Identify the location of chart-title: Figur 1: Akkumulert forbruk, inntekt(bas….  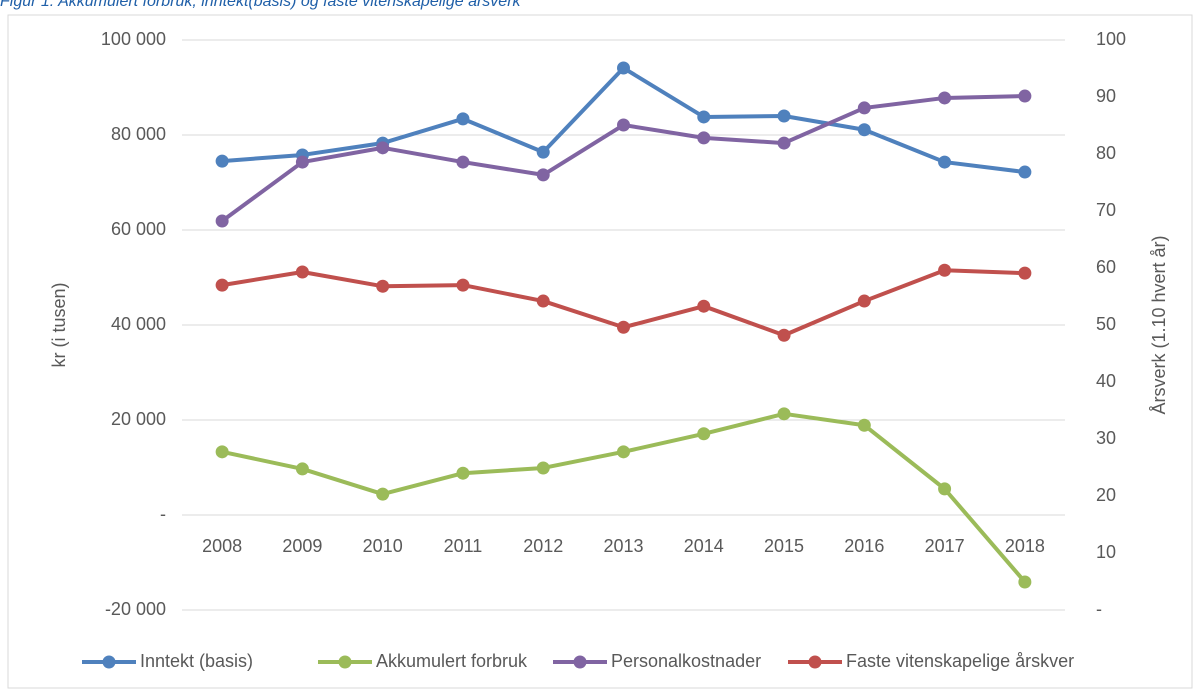
(261, 5).